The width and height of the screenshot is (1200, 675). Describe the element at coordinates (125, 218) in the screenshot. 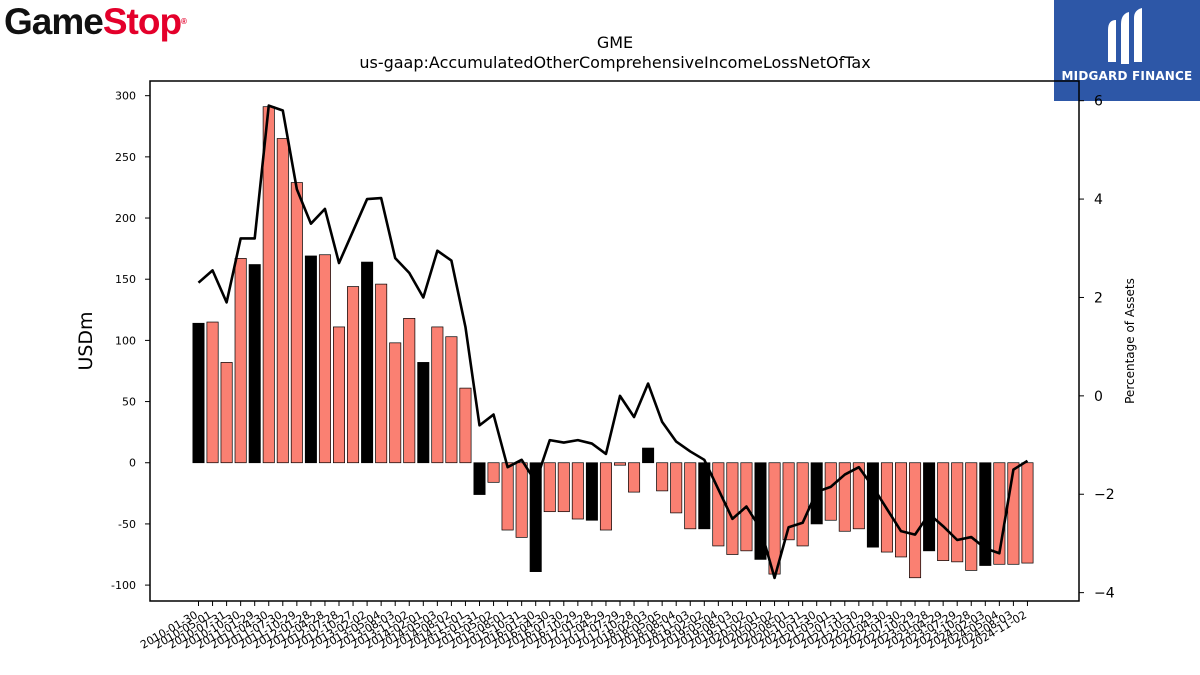

I see `y-tick-label: 200` at that location.